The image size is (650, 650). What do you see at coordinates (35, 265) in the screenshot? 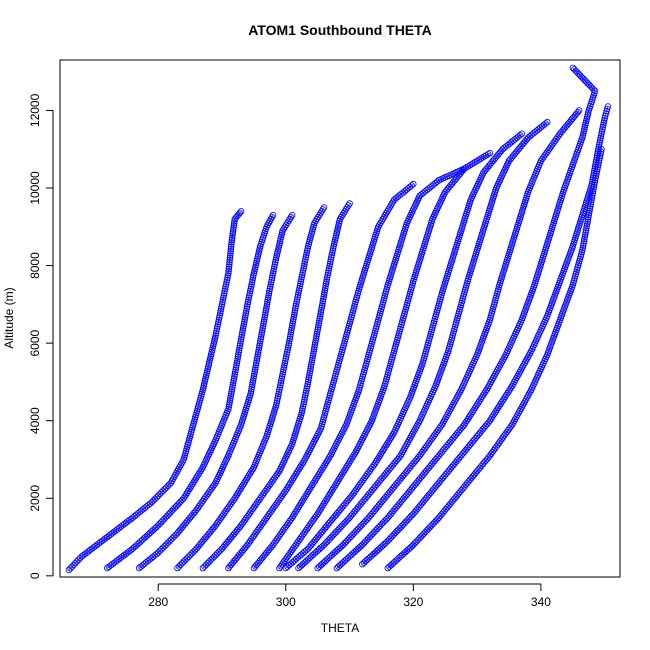
I see `y-tick-label: 8000` at bounding box center [35, 265].